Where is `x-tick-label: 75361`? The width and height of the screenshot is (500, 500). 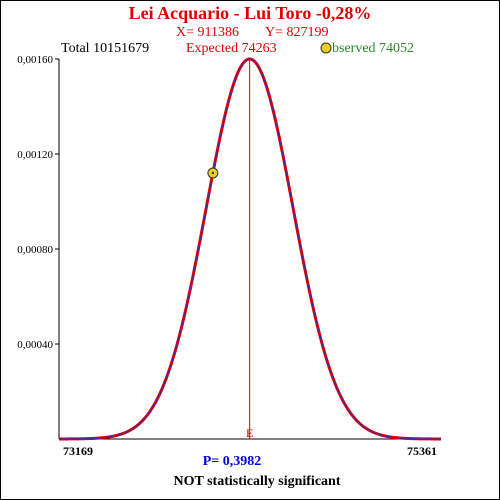 x-tick-label: 75361 is located at coordinates (422, 451).